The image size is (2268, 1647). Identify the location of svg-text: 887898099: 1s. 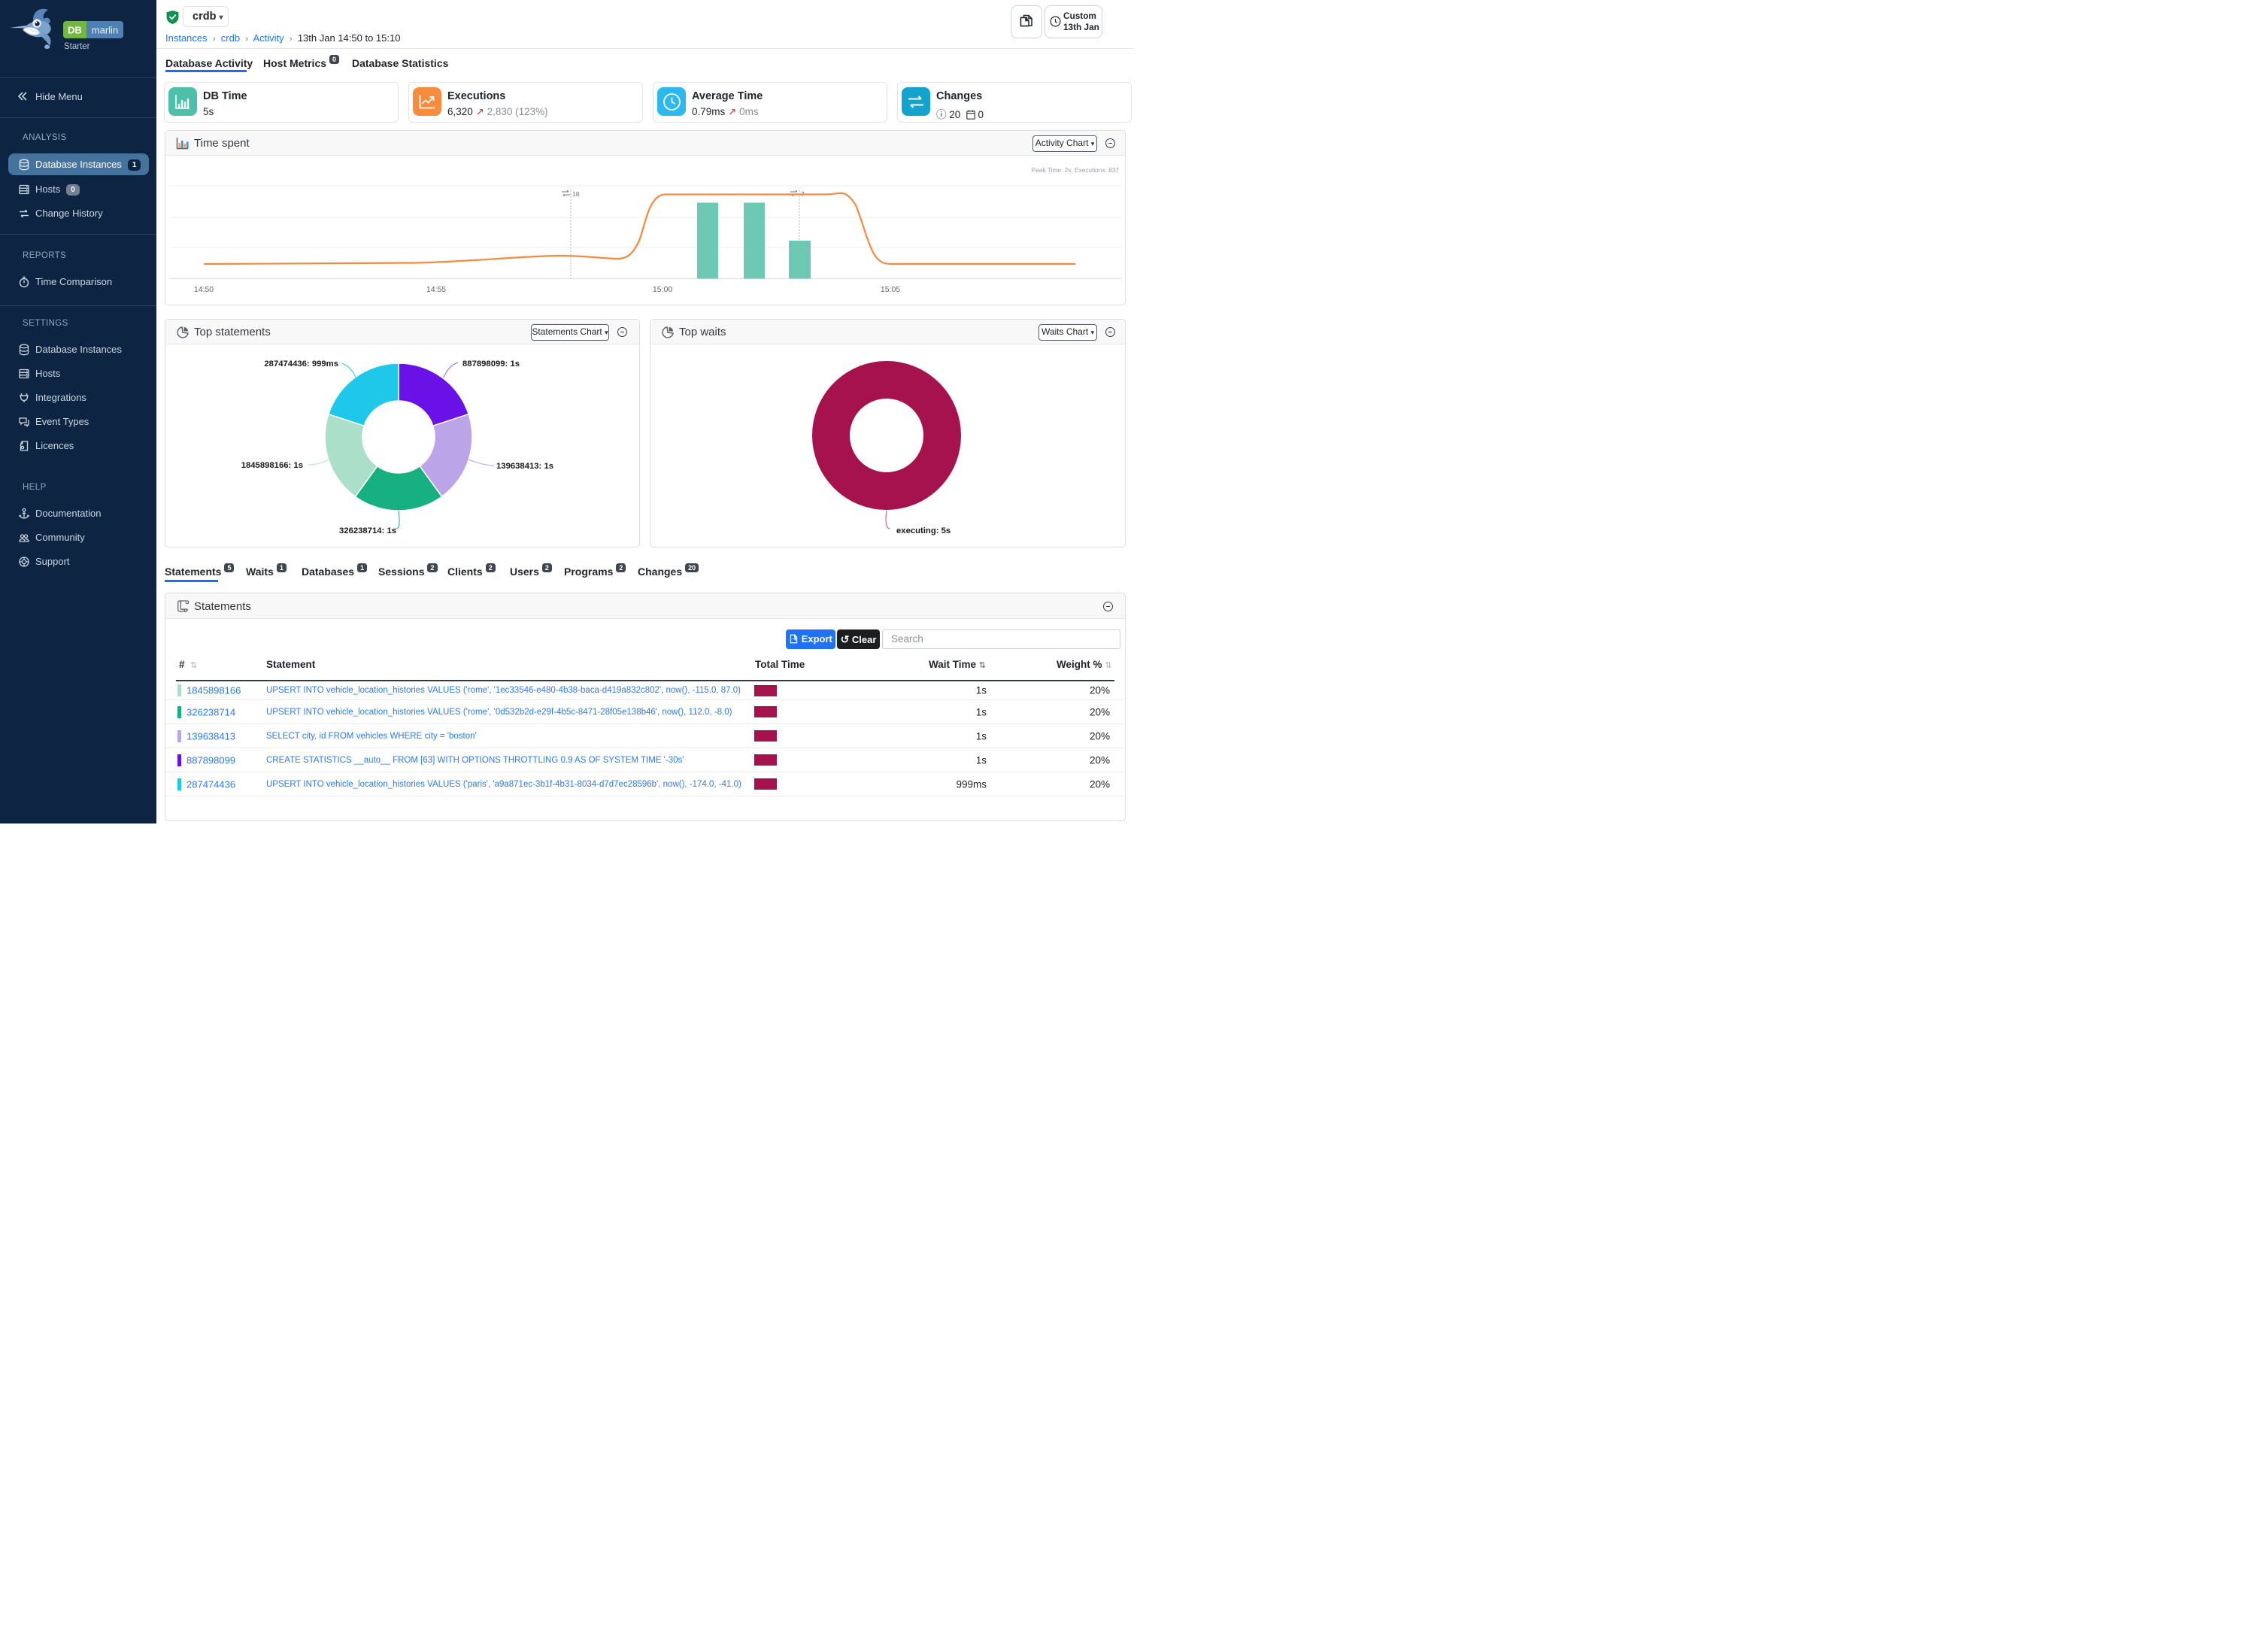
(491, 364).